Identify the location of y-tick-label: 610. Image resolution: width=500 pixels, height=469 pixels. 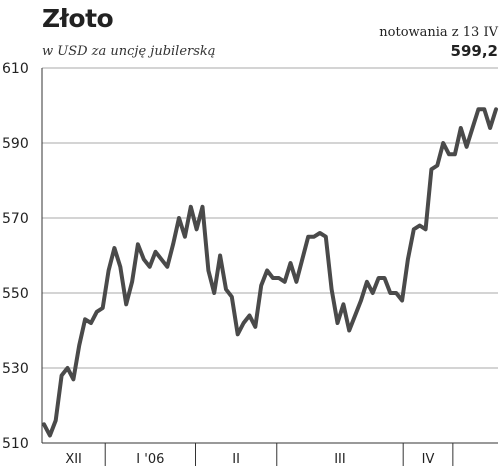
(15, 69).